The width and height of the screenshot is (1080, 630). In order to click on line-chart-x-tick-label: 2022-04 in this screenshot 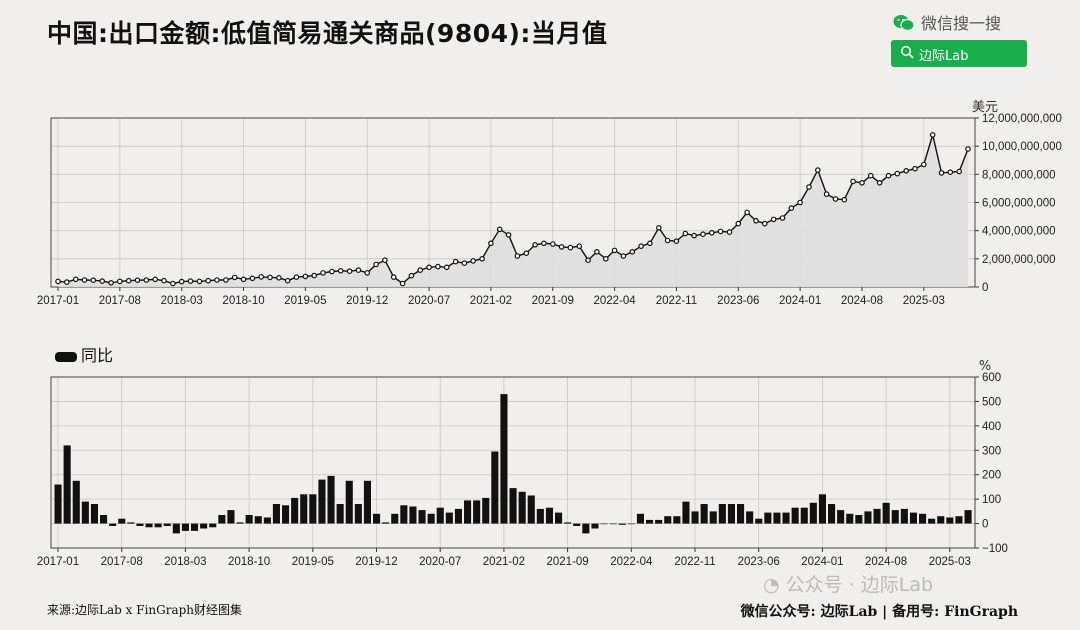, I will do `click(614, 301)`.